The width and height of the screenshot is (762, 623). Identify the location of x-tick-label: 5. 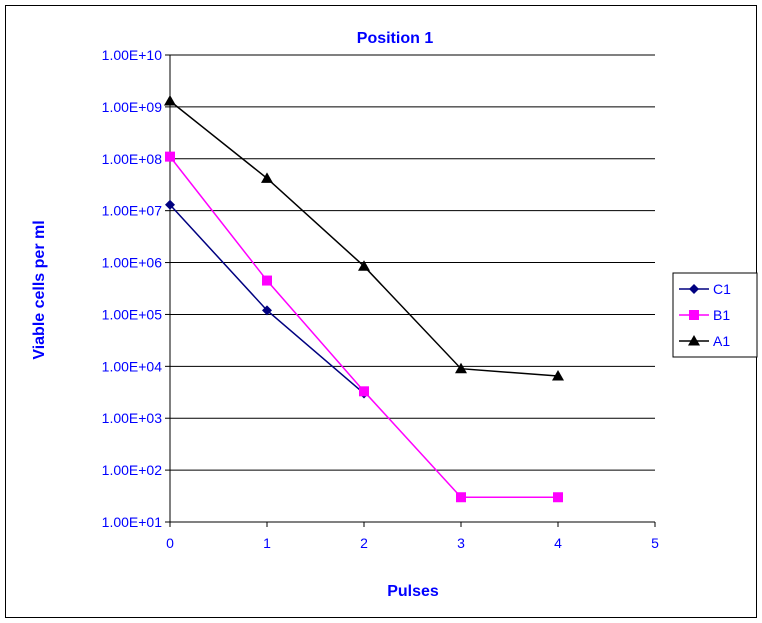
(655, 543).